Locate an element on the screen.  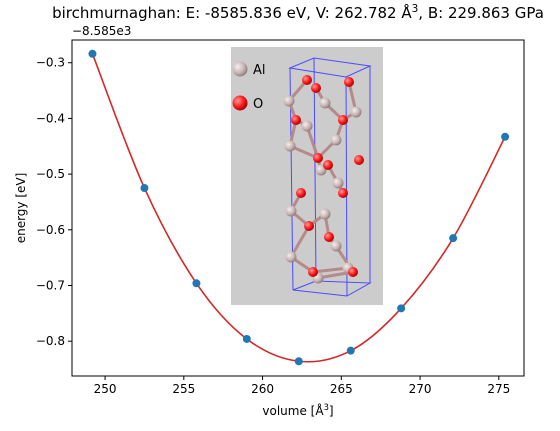
al-legend-label: Al is located at coordinates (259, 70).